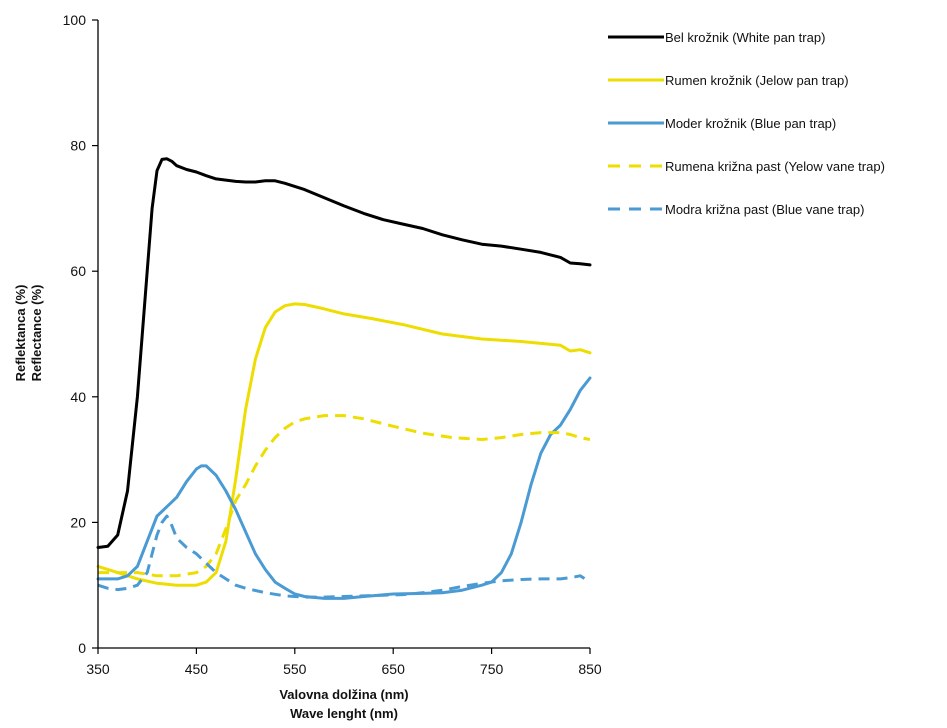 This screenshot has width=947, height=728. I want to click on x-tick-label: 550, so click(295, 669).